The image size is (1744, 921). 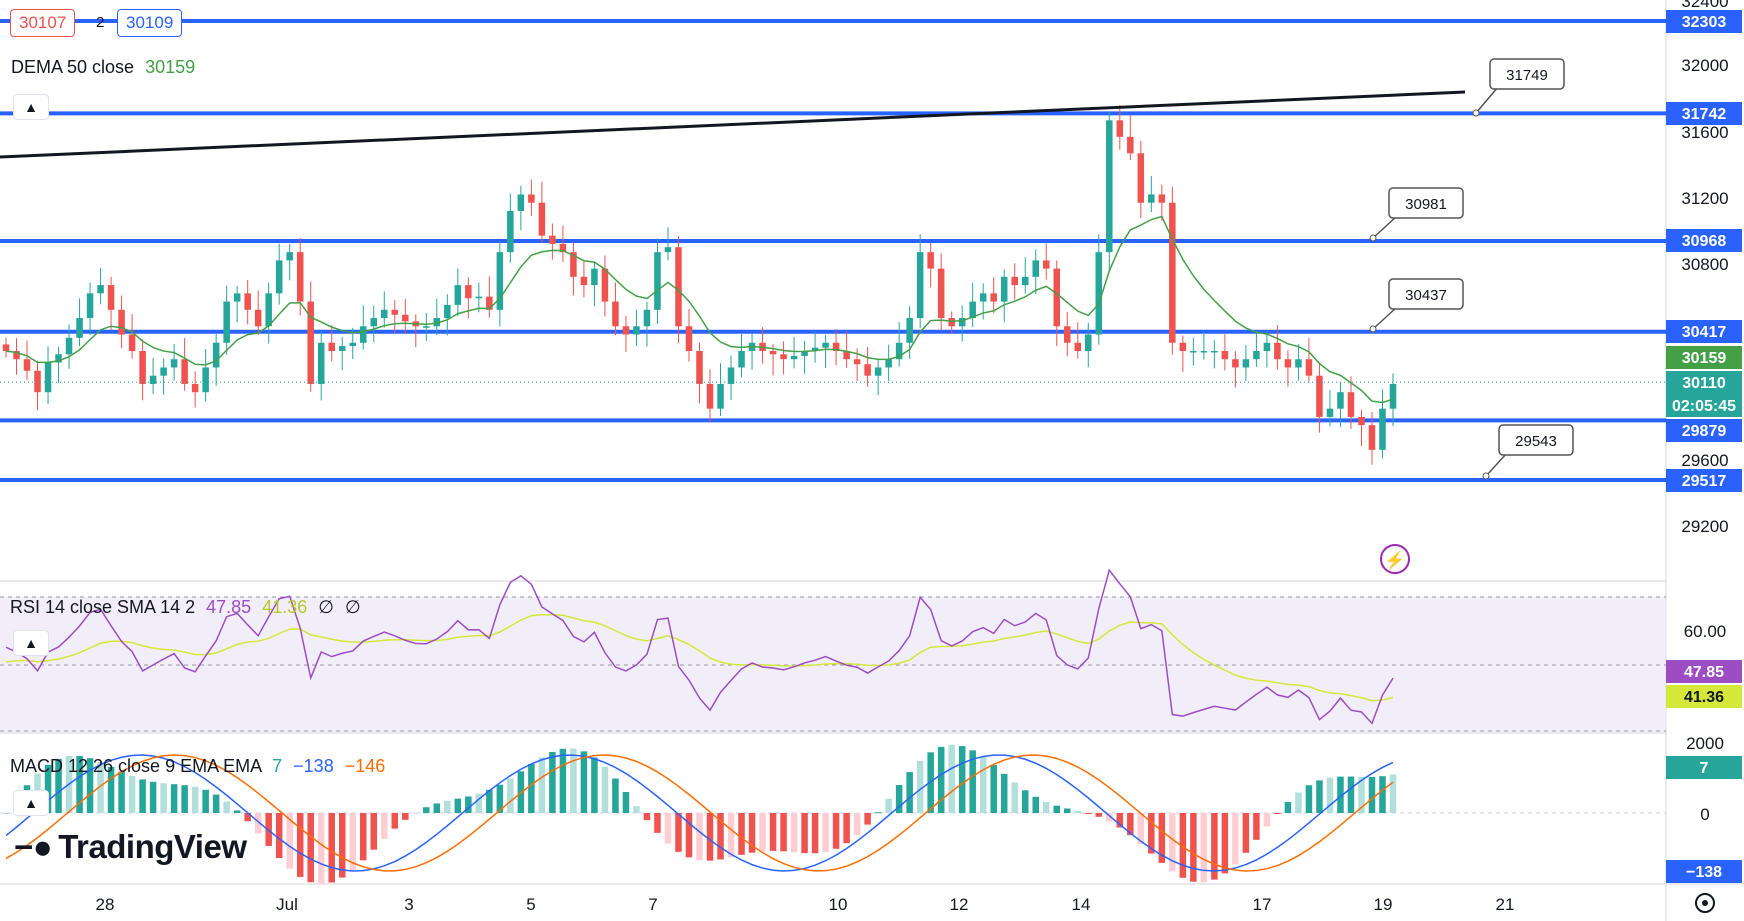 What do you see at coordinates (699, 646) in the screenshot?
I see `rsi-line` at bounding box center [699, 646].